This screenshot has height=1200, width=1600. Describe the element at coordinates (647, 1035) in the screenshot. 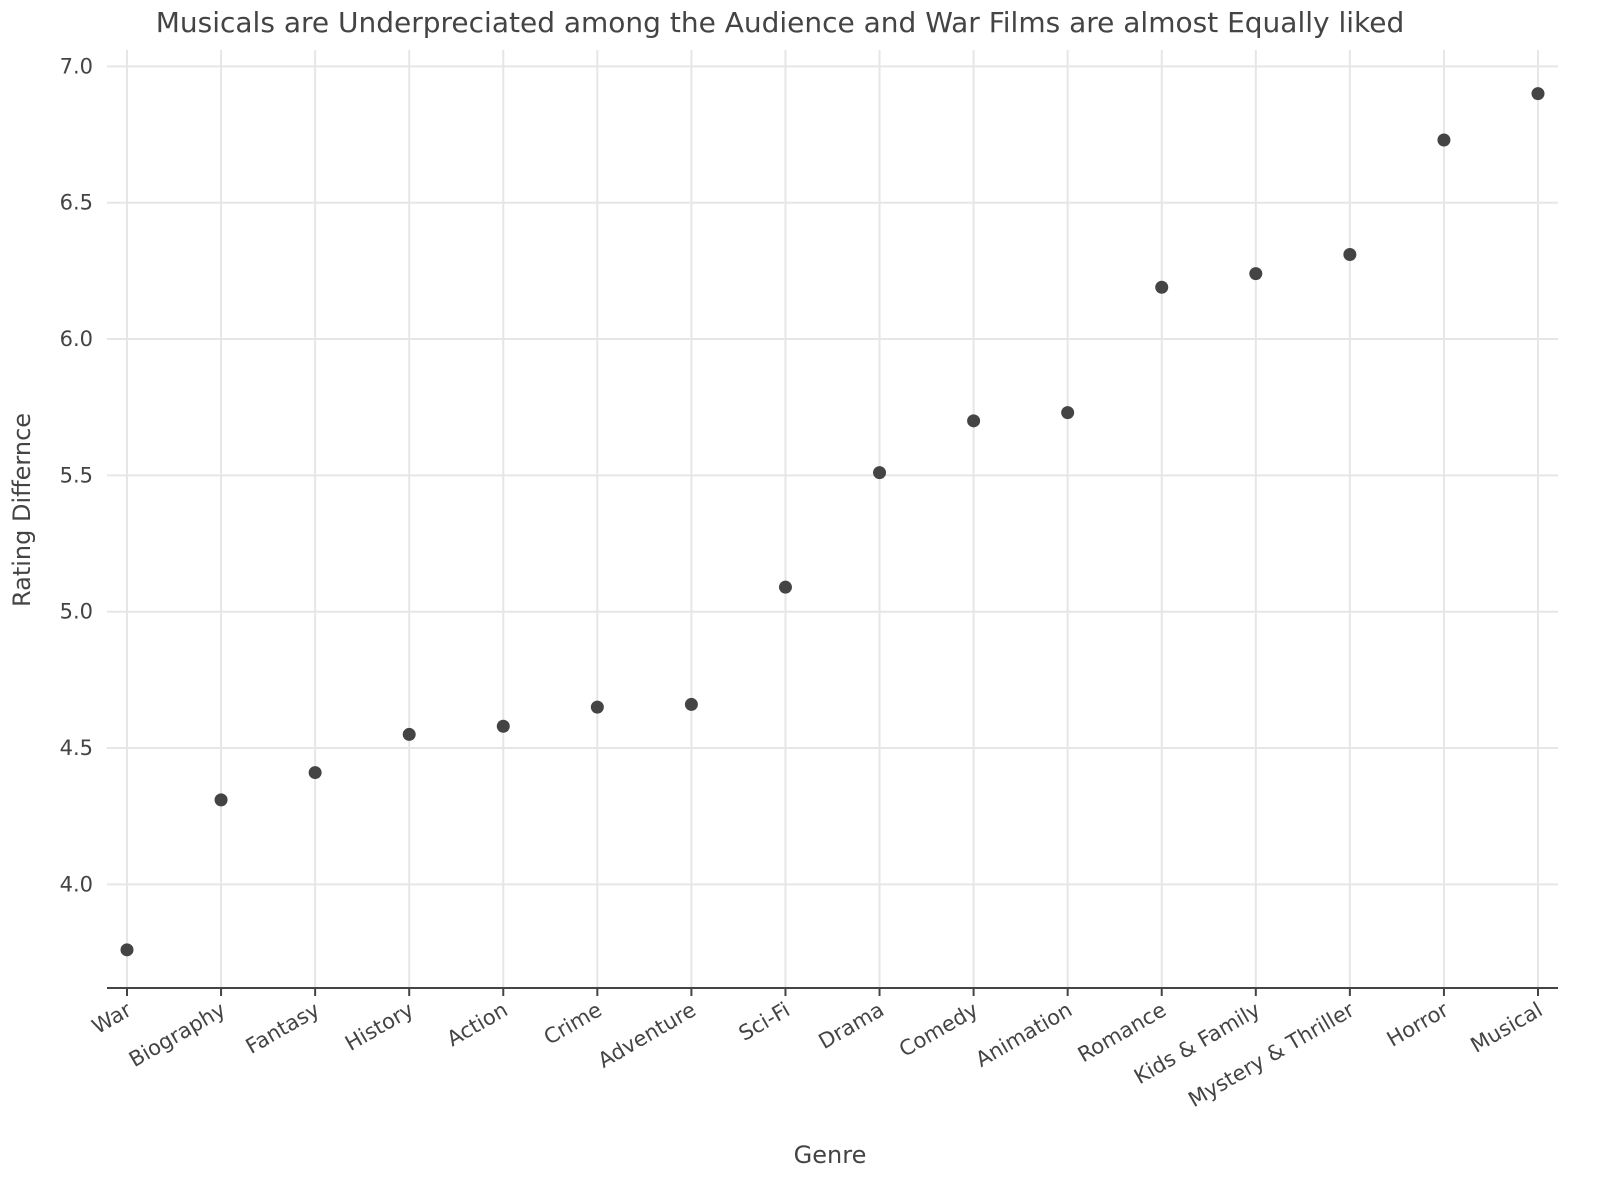

I see `x-tick-label: Adventure` at that location.